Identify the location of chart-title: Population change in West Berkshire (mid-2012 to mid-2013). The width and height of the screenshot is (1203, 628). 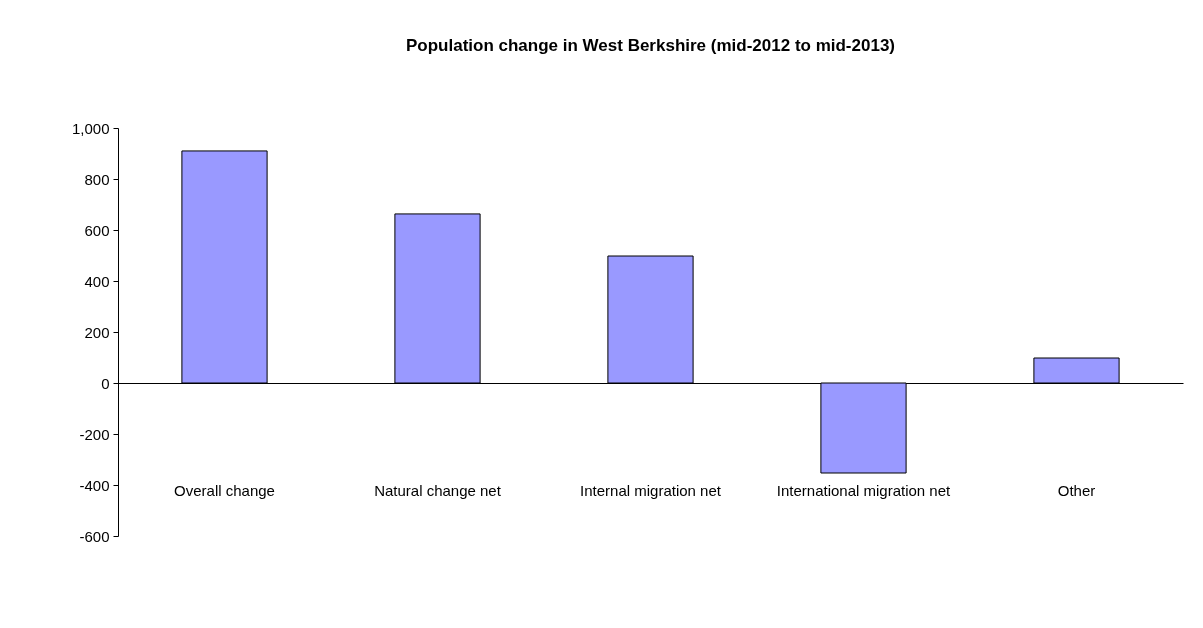
(650, 45).